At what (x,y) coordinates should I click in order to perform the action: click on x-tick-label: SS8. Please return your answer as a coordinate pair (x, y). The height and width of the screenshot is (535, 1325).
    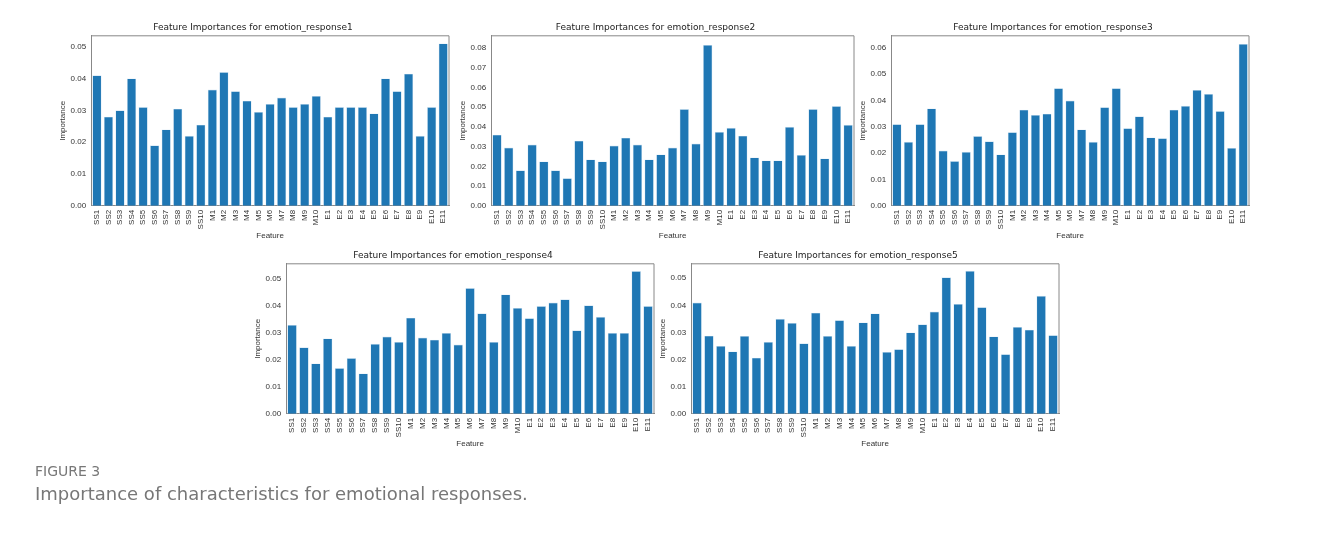
    Looking at the image, I should click on (780, 425).